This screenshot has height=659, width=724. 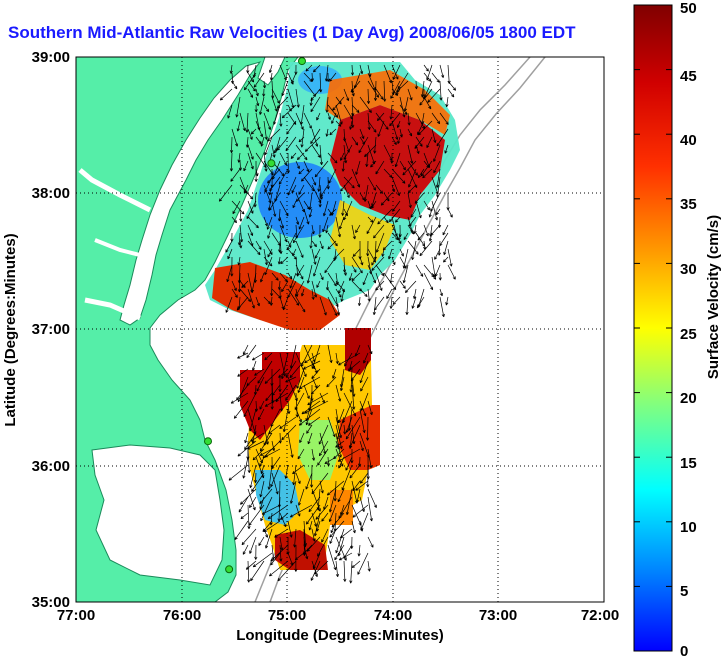 I want to click on colorbar-label: Surface Velocity (cm/s), so click(x=713, y=297).